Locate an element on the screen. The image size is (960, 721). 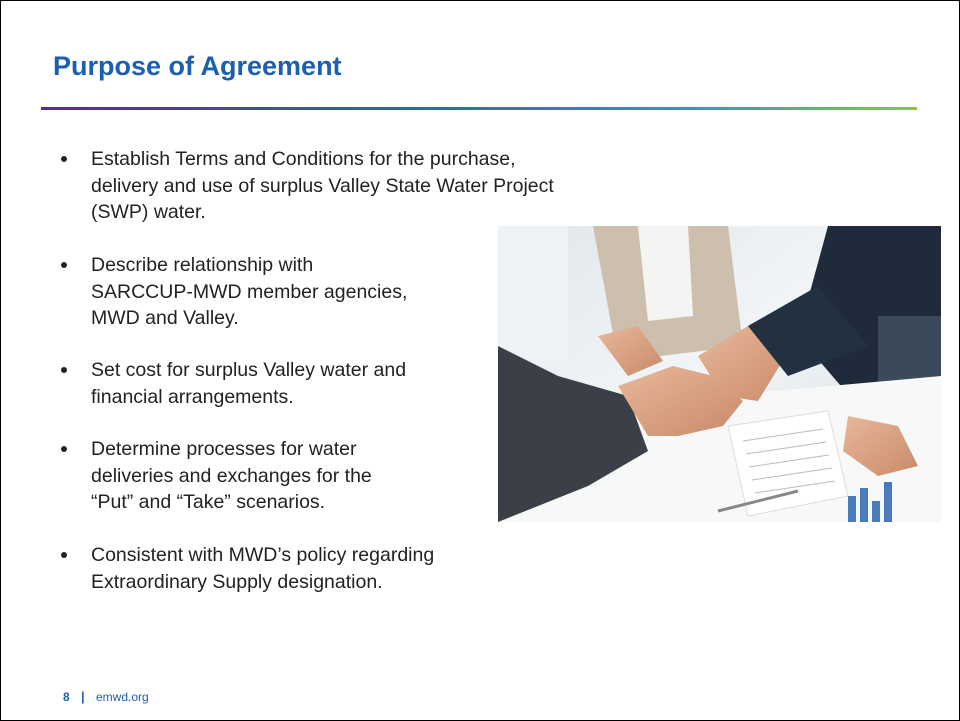
title-rule is located at coordinates (479, 108).